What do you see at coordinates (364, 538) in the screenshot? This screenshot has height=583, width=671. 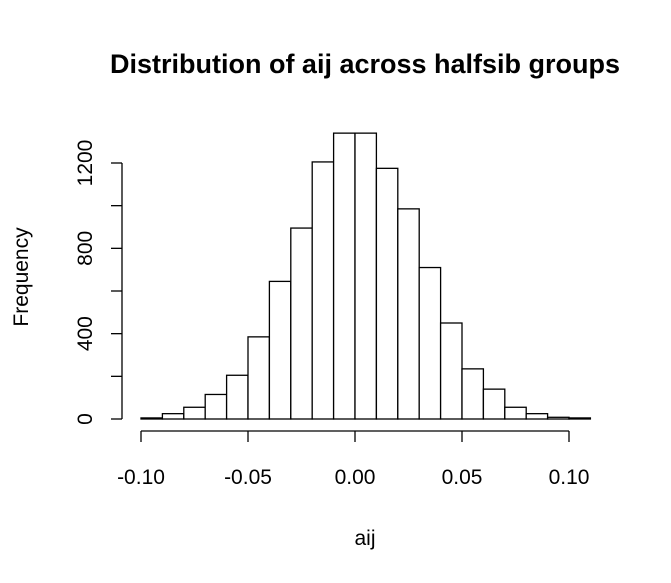 I see `x-axis-label: aij` at bounding box center [364, 538].